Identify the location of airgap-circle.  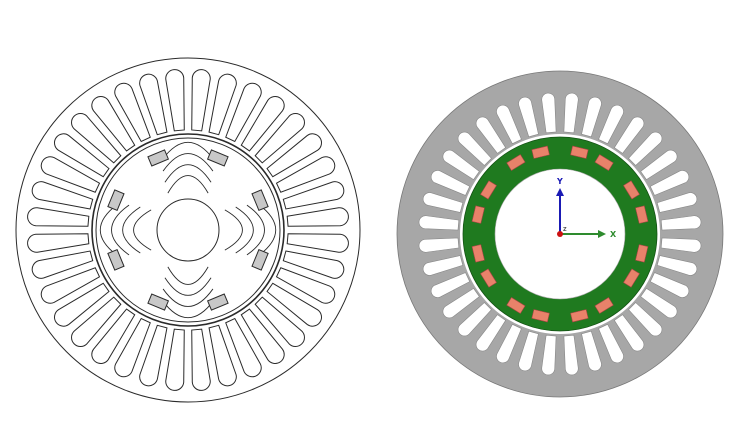
(188, 230).